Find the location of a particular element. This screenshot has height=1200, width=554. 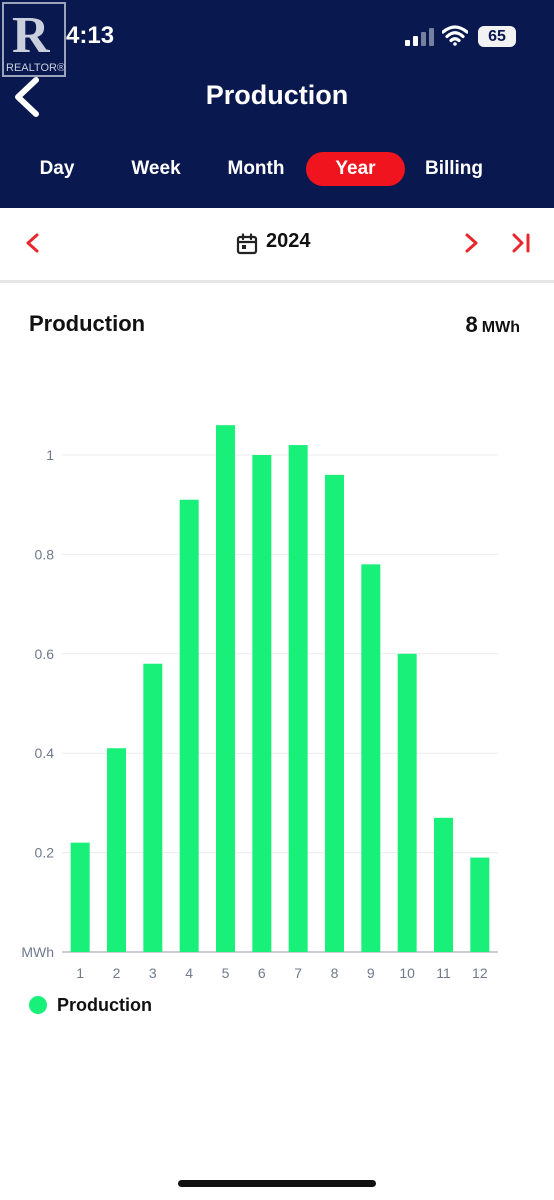

production-total: 8 MWh is located at coordinates (493, 325).